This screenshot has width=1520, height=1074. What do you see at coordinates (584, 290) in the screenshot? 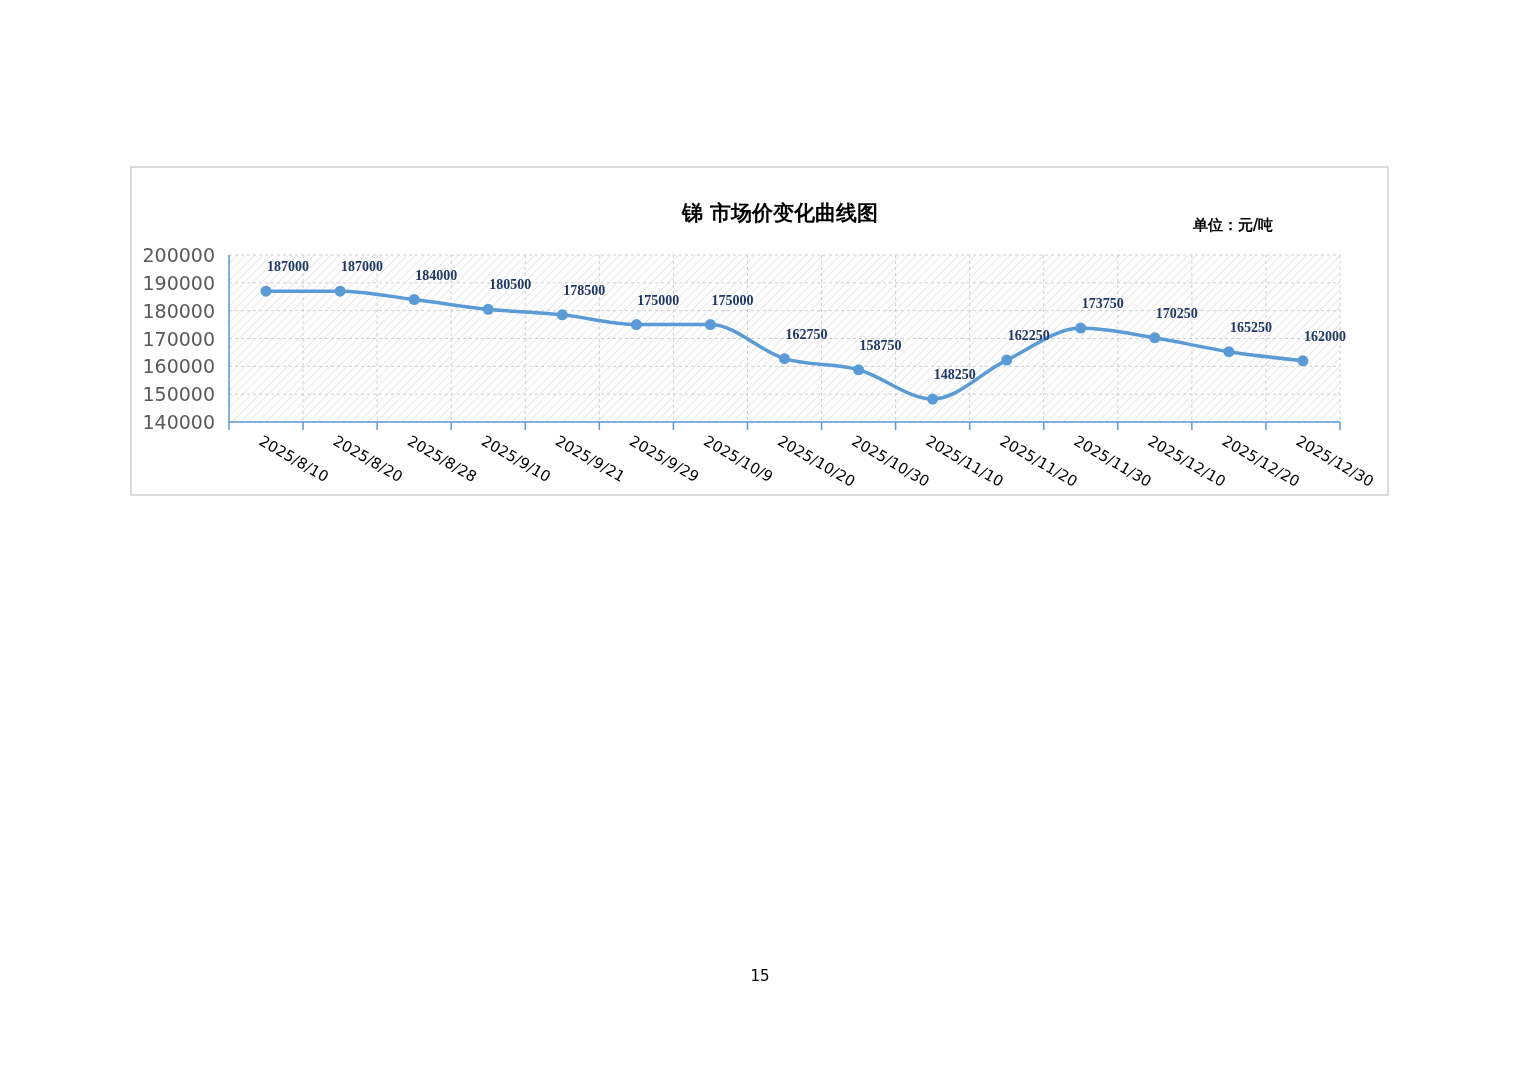
I see `data-label: 178500` at bounding box center [584, 290].